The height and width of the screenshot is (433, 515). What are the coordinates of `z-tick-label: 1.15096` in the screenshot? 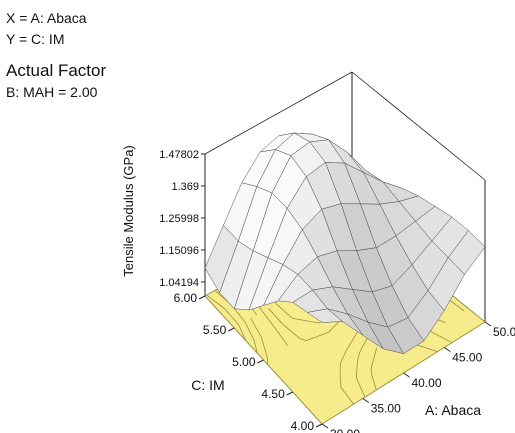 It's located at (179, 251).